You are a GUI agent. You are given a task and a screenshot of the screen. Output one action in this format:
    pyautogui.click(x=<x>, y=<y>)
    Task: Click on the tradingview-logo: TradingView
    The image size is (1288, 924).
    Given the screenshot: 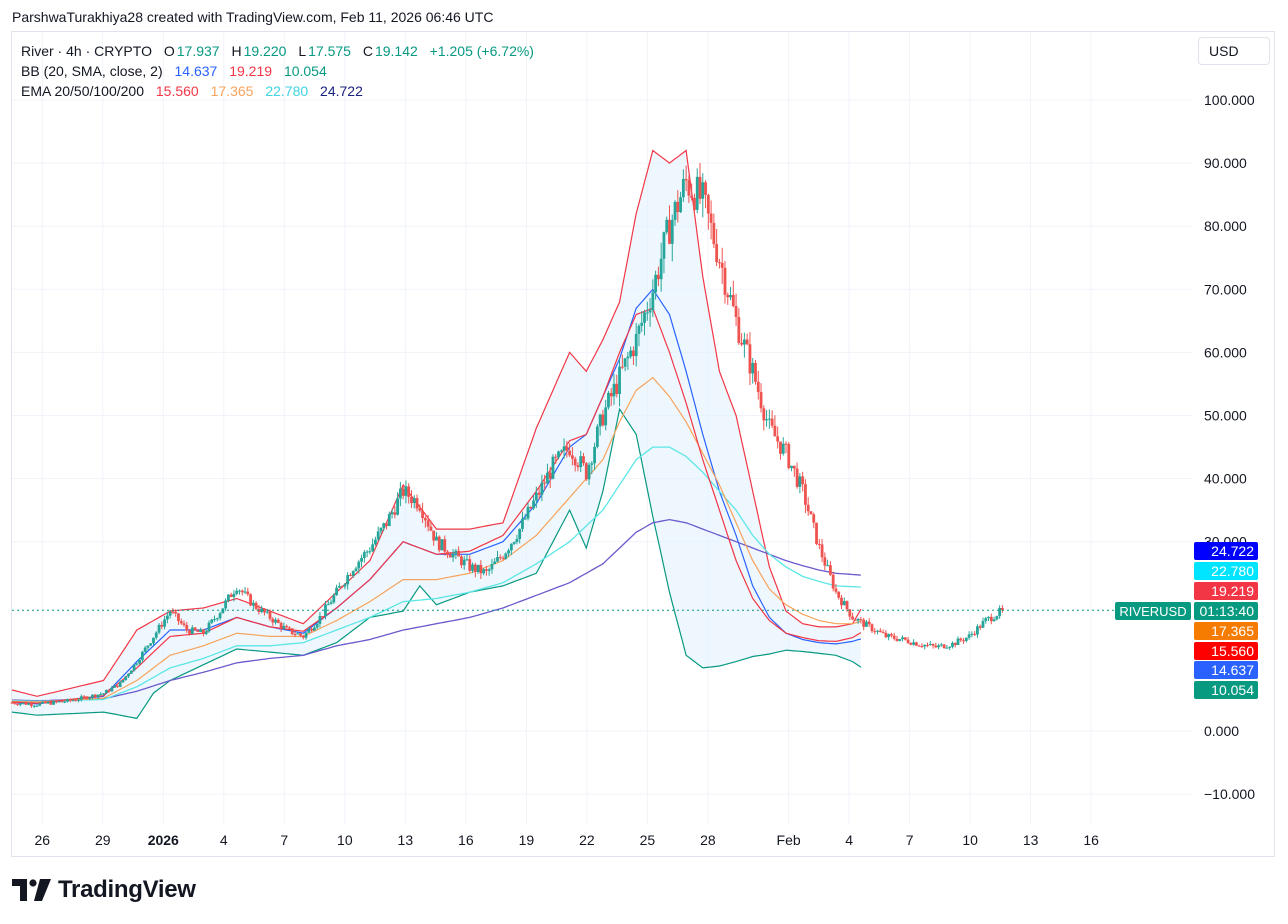 What is the action you would take?
    pyautogui.click(x=104, y=890)
    